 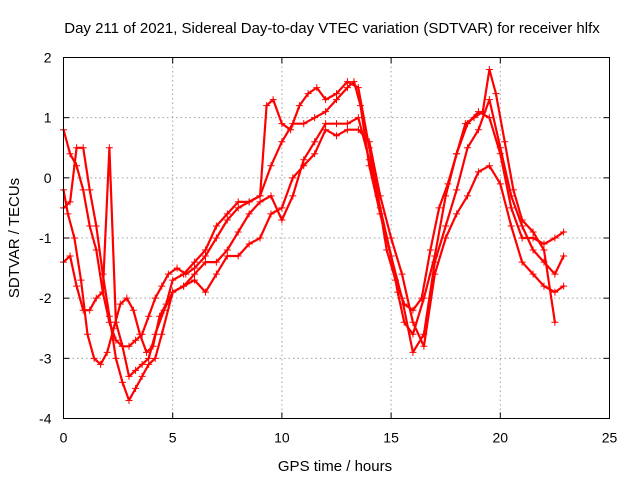 What do you see at coordinates (64, 438) in the screenshot?
I see `x-tick-label: 0` at bounding box center [64, 438].